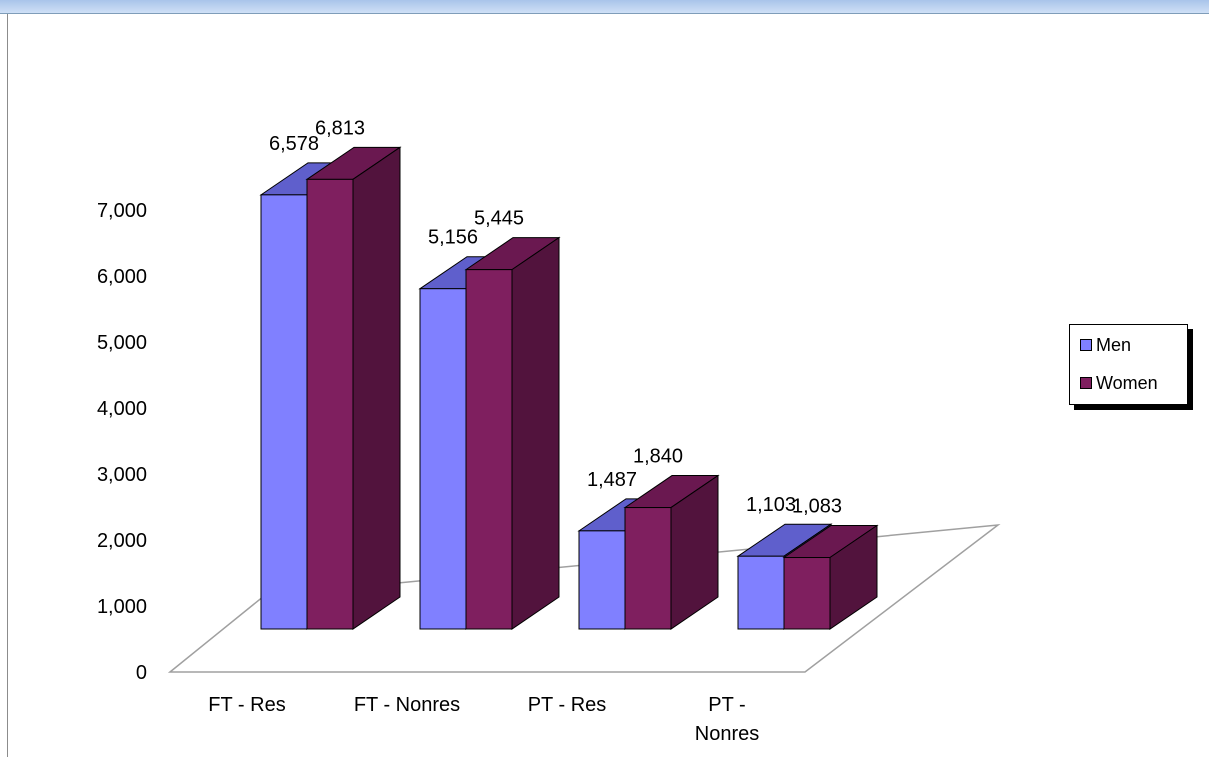  I want to click on x-tick-label-2: PT - Res, so click(567, 705).